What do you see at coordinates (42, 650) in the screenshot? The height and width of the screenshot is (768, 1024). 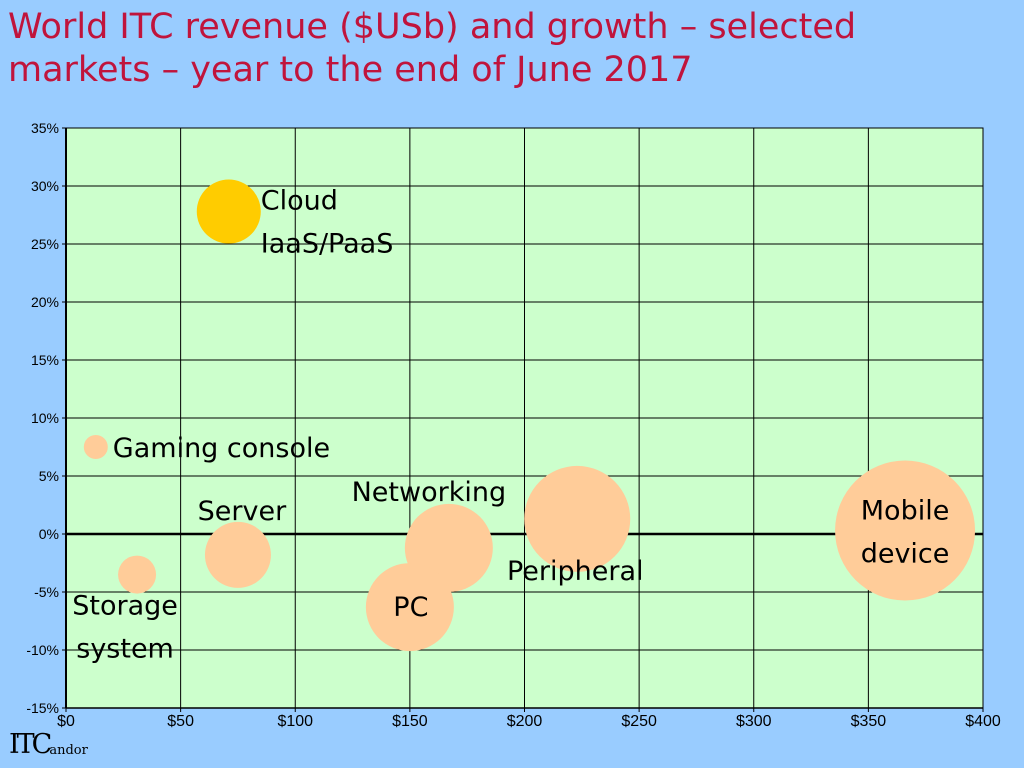 I see `y-tick-label-9: -10%` at bounding box center [42, 650].